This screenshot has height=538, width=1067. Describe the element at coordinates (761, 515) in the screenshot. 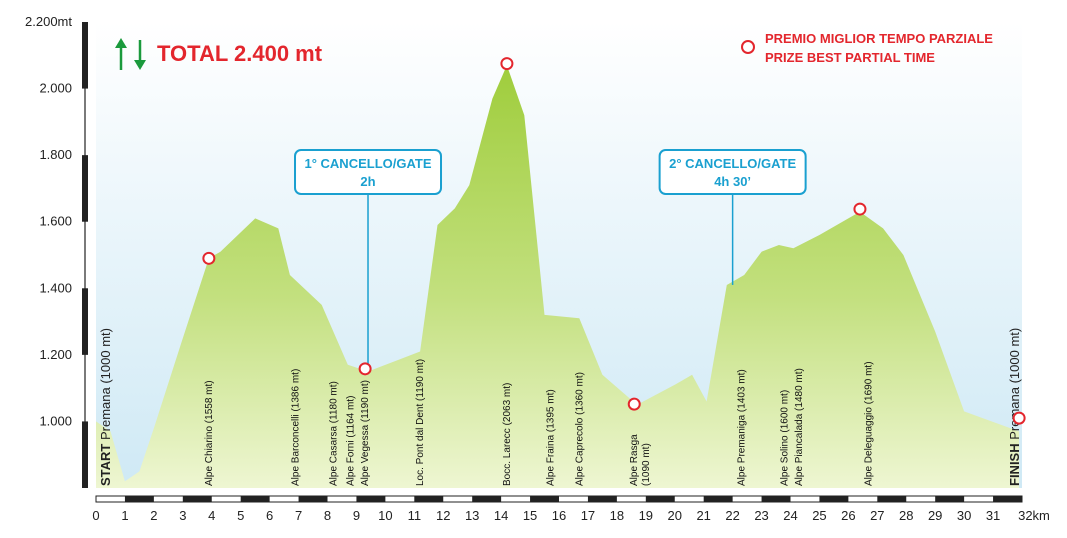

I see `x-tick-label: 23` at that location.